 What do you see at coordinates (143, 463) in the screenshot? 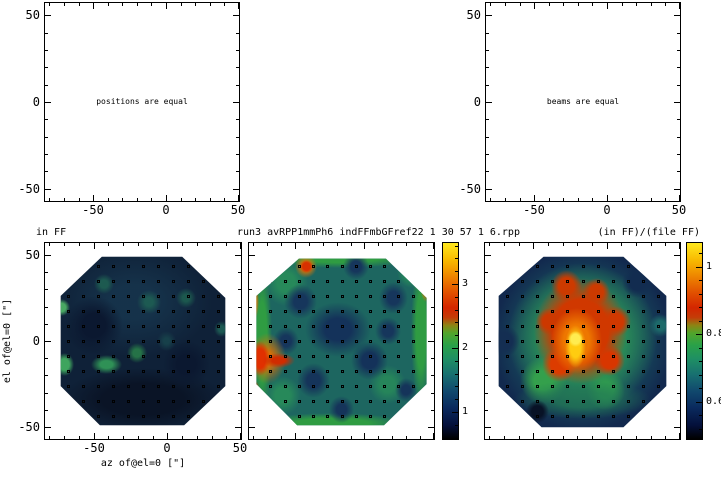
I see `x-axis-label: az of@el=0 ["]` at bounding box center [143, 463].